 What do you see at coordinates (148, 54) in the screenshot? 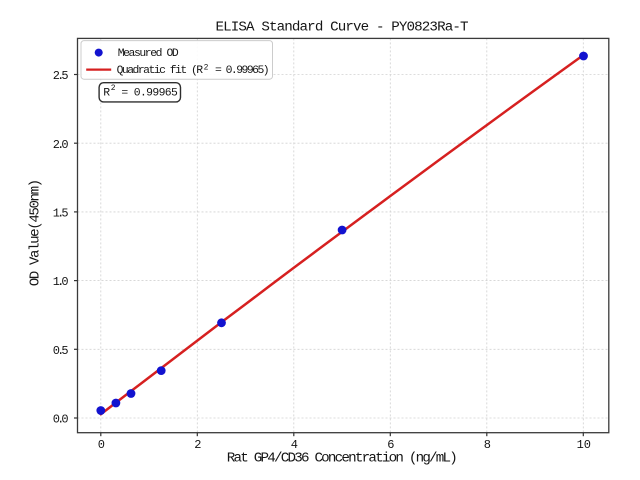
I see `svg-text: Measured OD` at bounding box center [148, 54].